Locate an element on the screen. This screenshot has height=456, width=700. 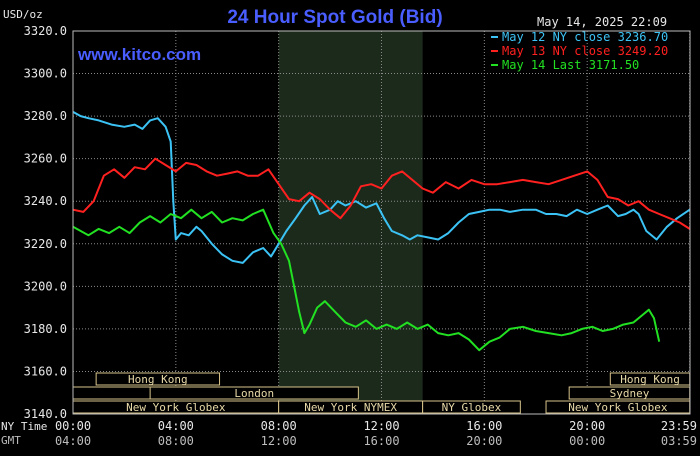
y-axis-unit-label: USD/oz is located at coordinates (23, 14).